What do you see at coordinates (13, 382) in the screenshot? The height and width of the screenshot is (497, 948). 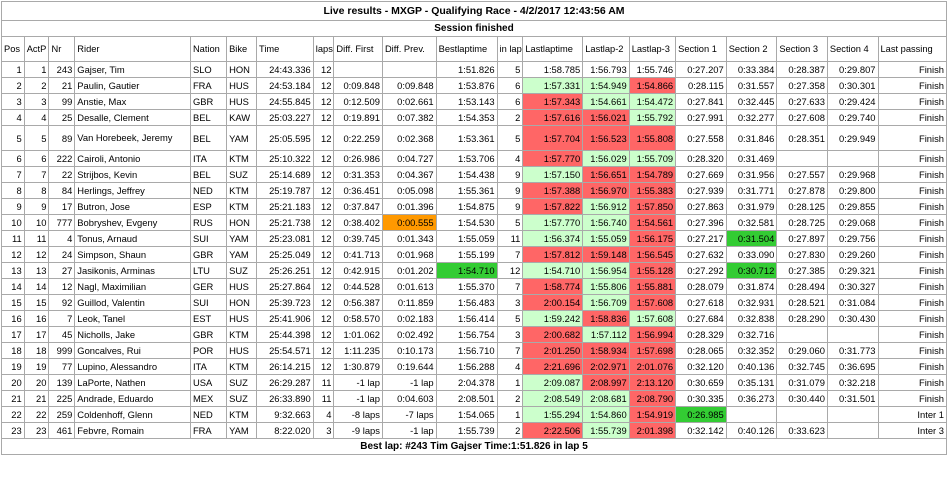 I see `cell-pos: 20` at bounding box center [13, 382].